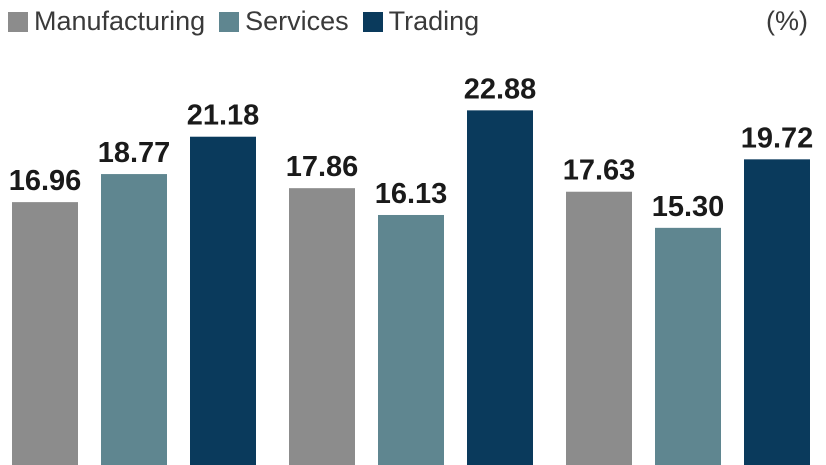 The image size is (826, 465). I want to click on value-label-services-group-2: 16.13, so click(411, 194).